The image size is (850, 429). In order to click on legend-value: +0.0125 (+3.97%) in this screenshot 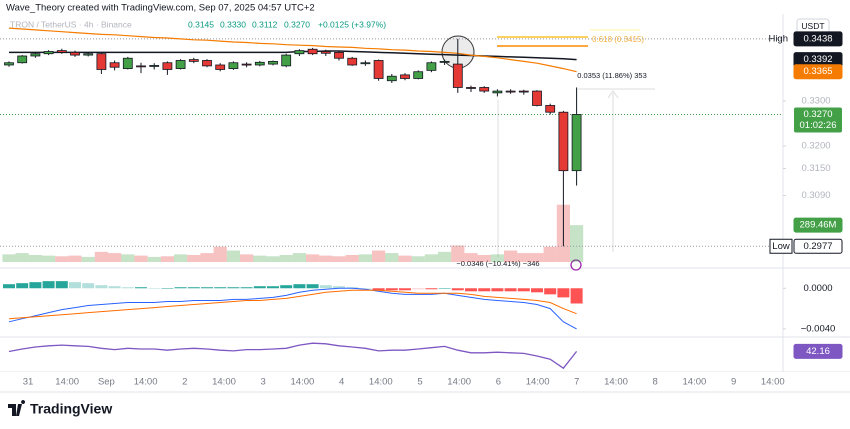, I will do `click(352, 24)`.